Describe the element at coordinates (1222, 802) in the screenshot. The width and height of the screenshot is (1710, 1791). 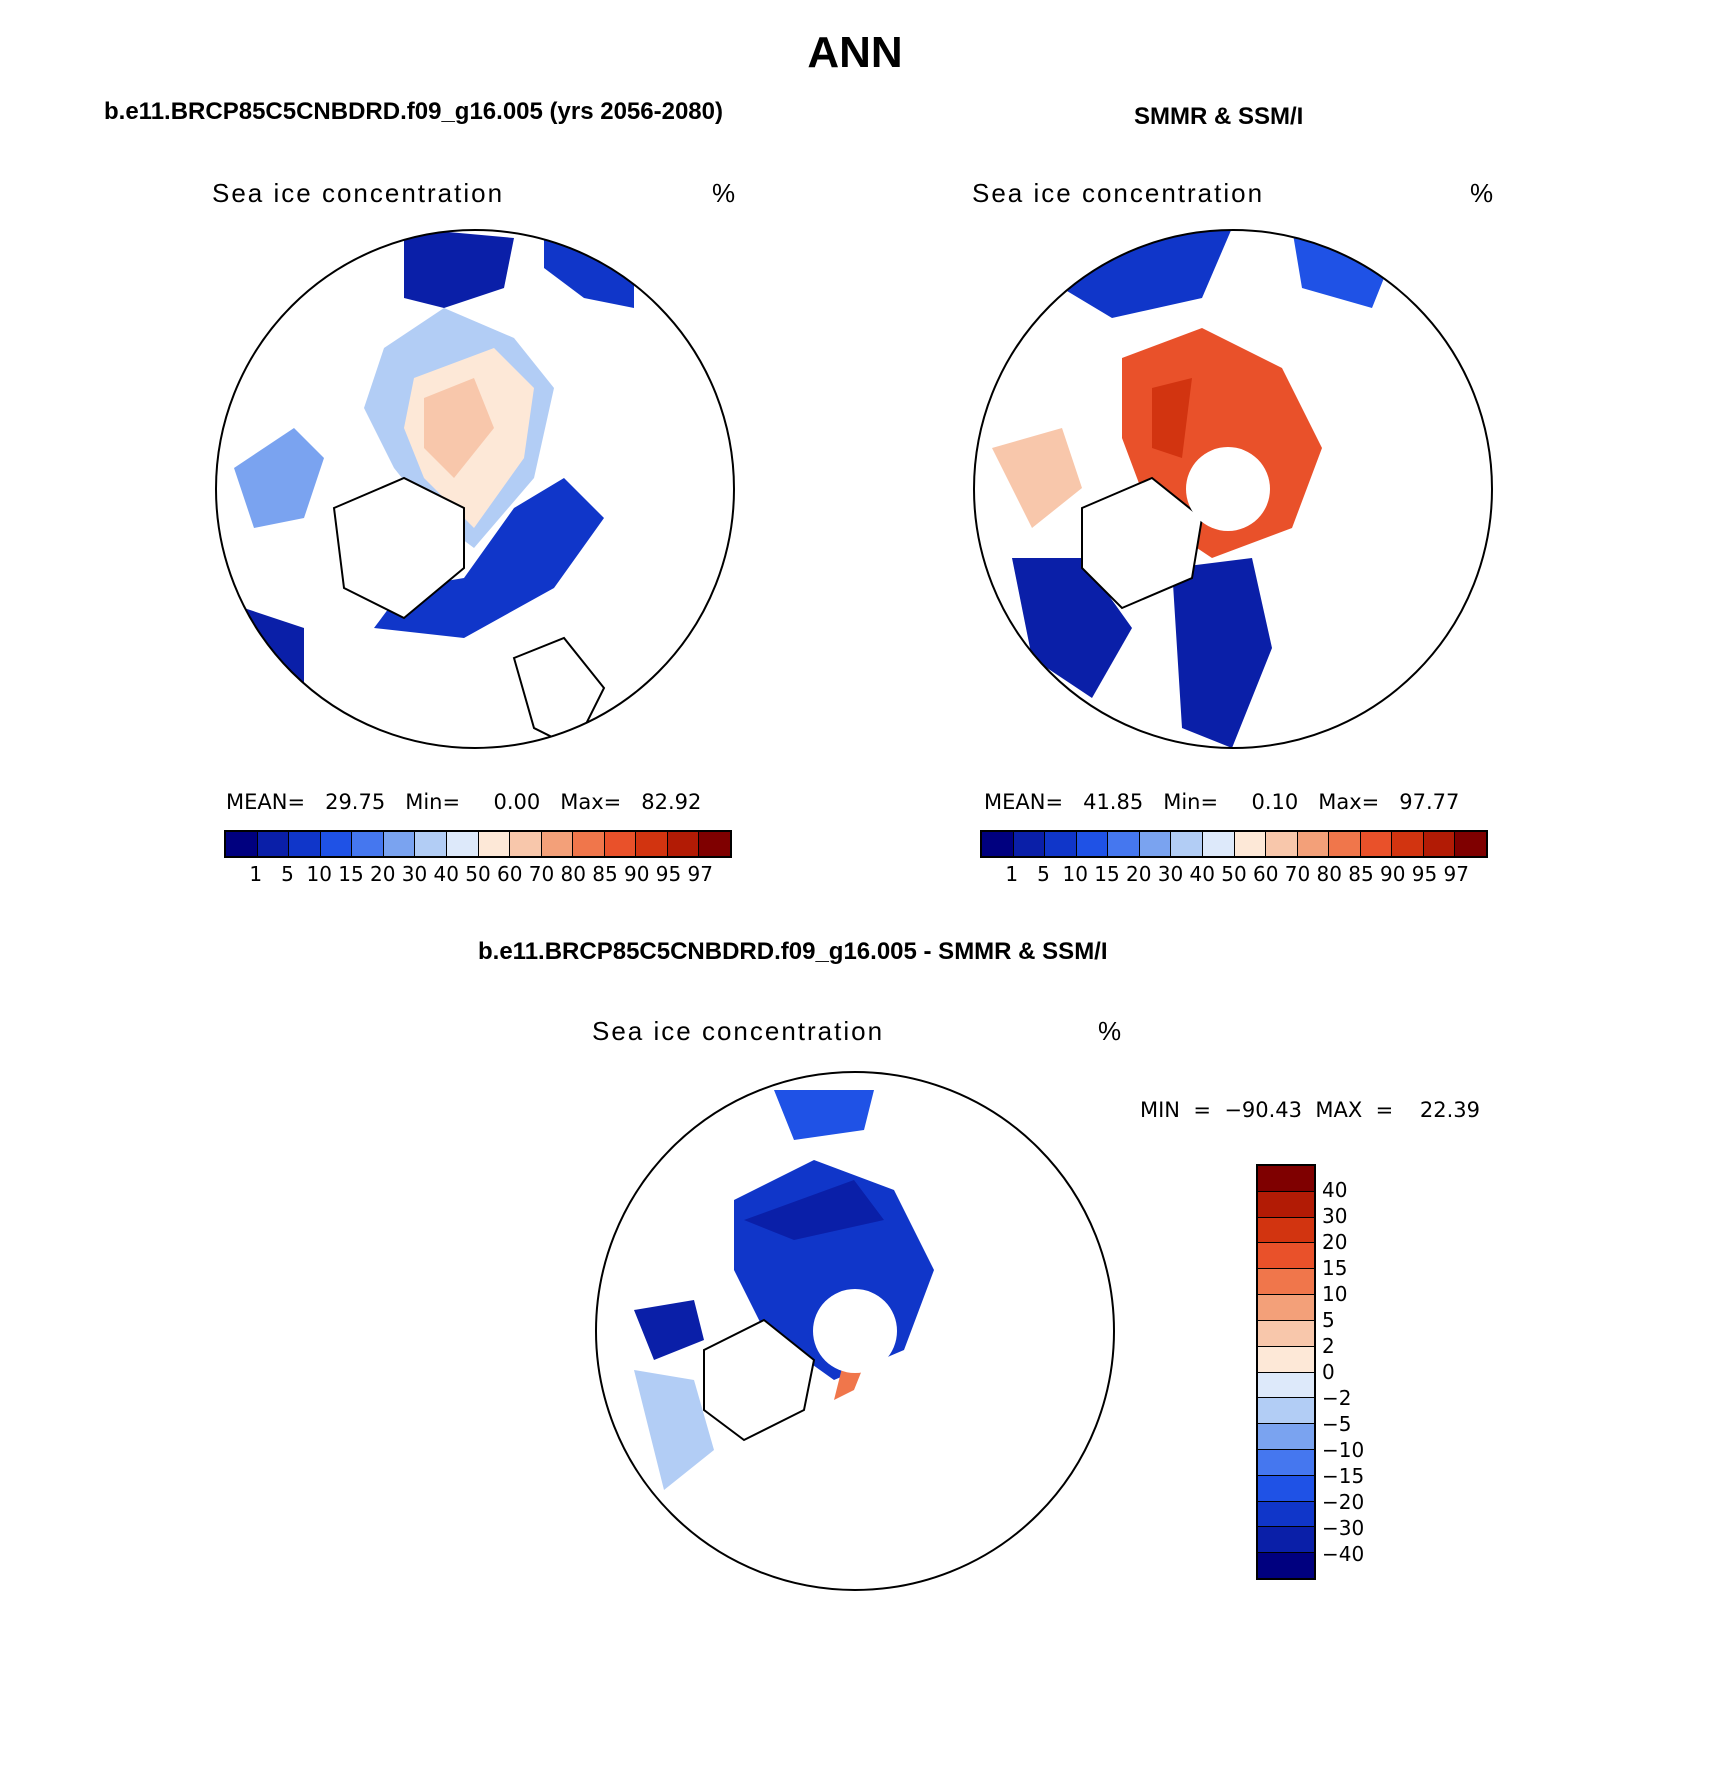
I see `obs-stats: MEAN= 41.85 Min= 0.10 Max= 97.77` at that location.